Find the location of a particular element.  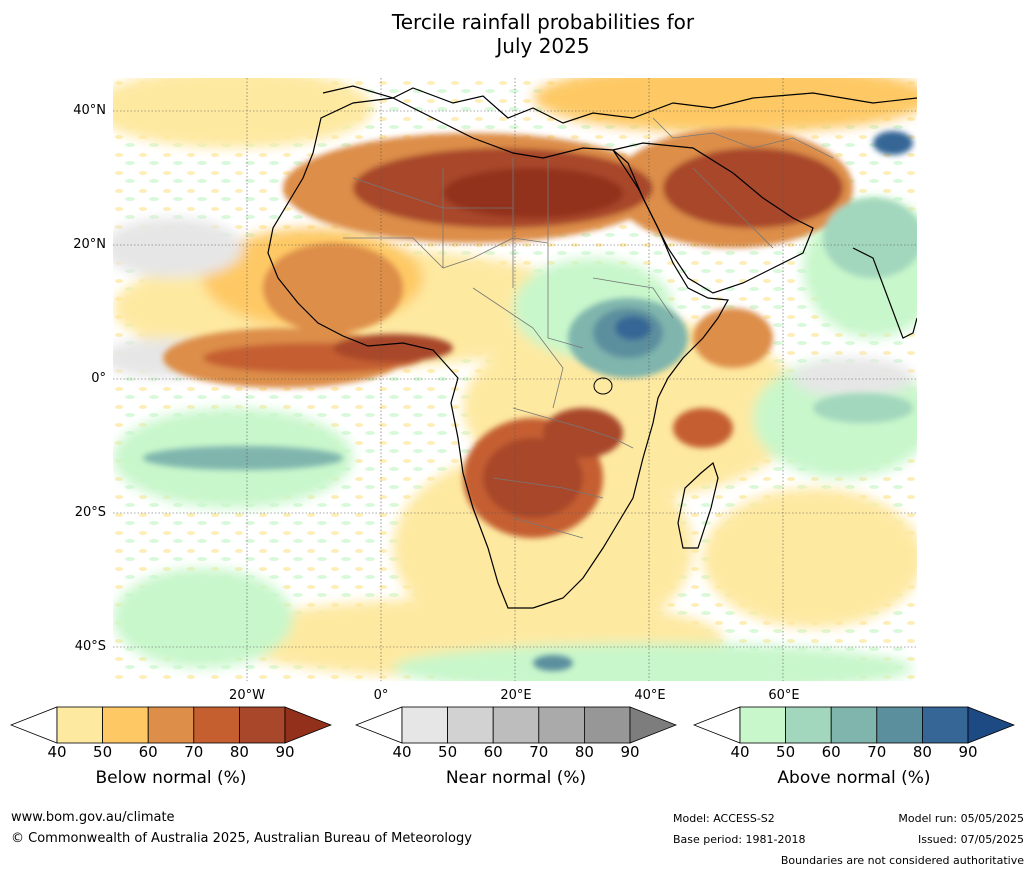

near-normal-tick-90: 90 is located at coordinates (630, 752).